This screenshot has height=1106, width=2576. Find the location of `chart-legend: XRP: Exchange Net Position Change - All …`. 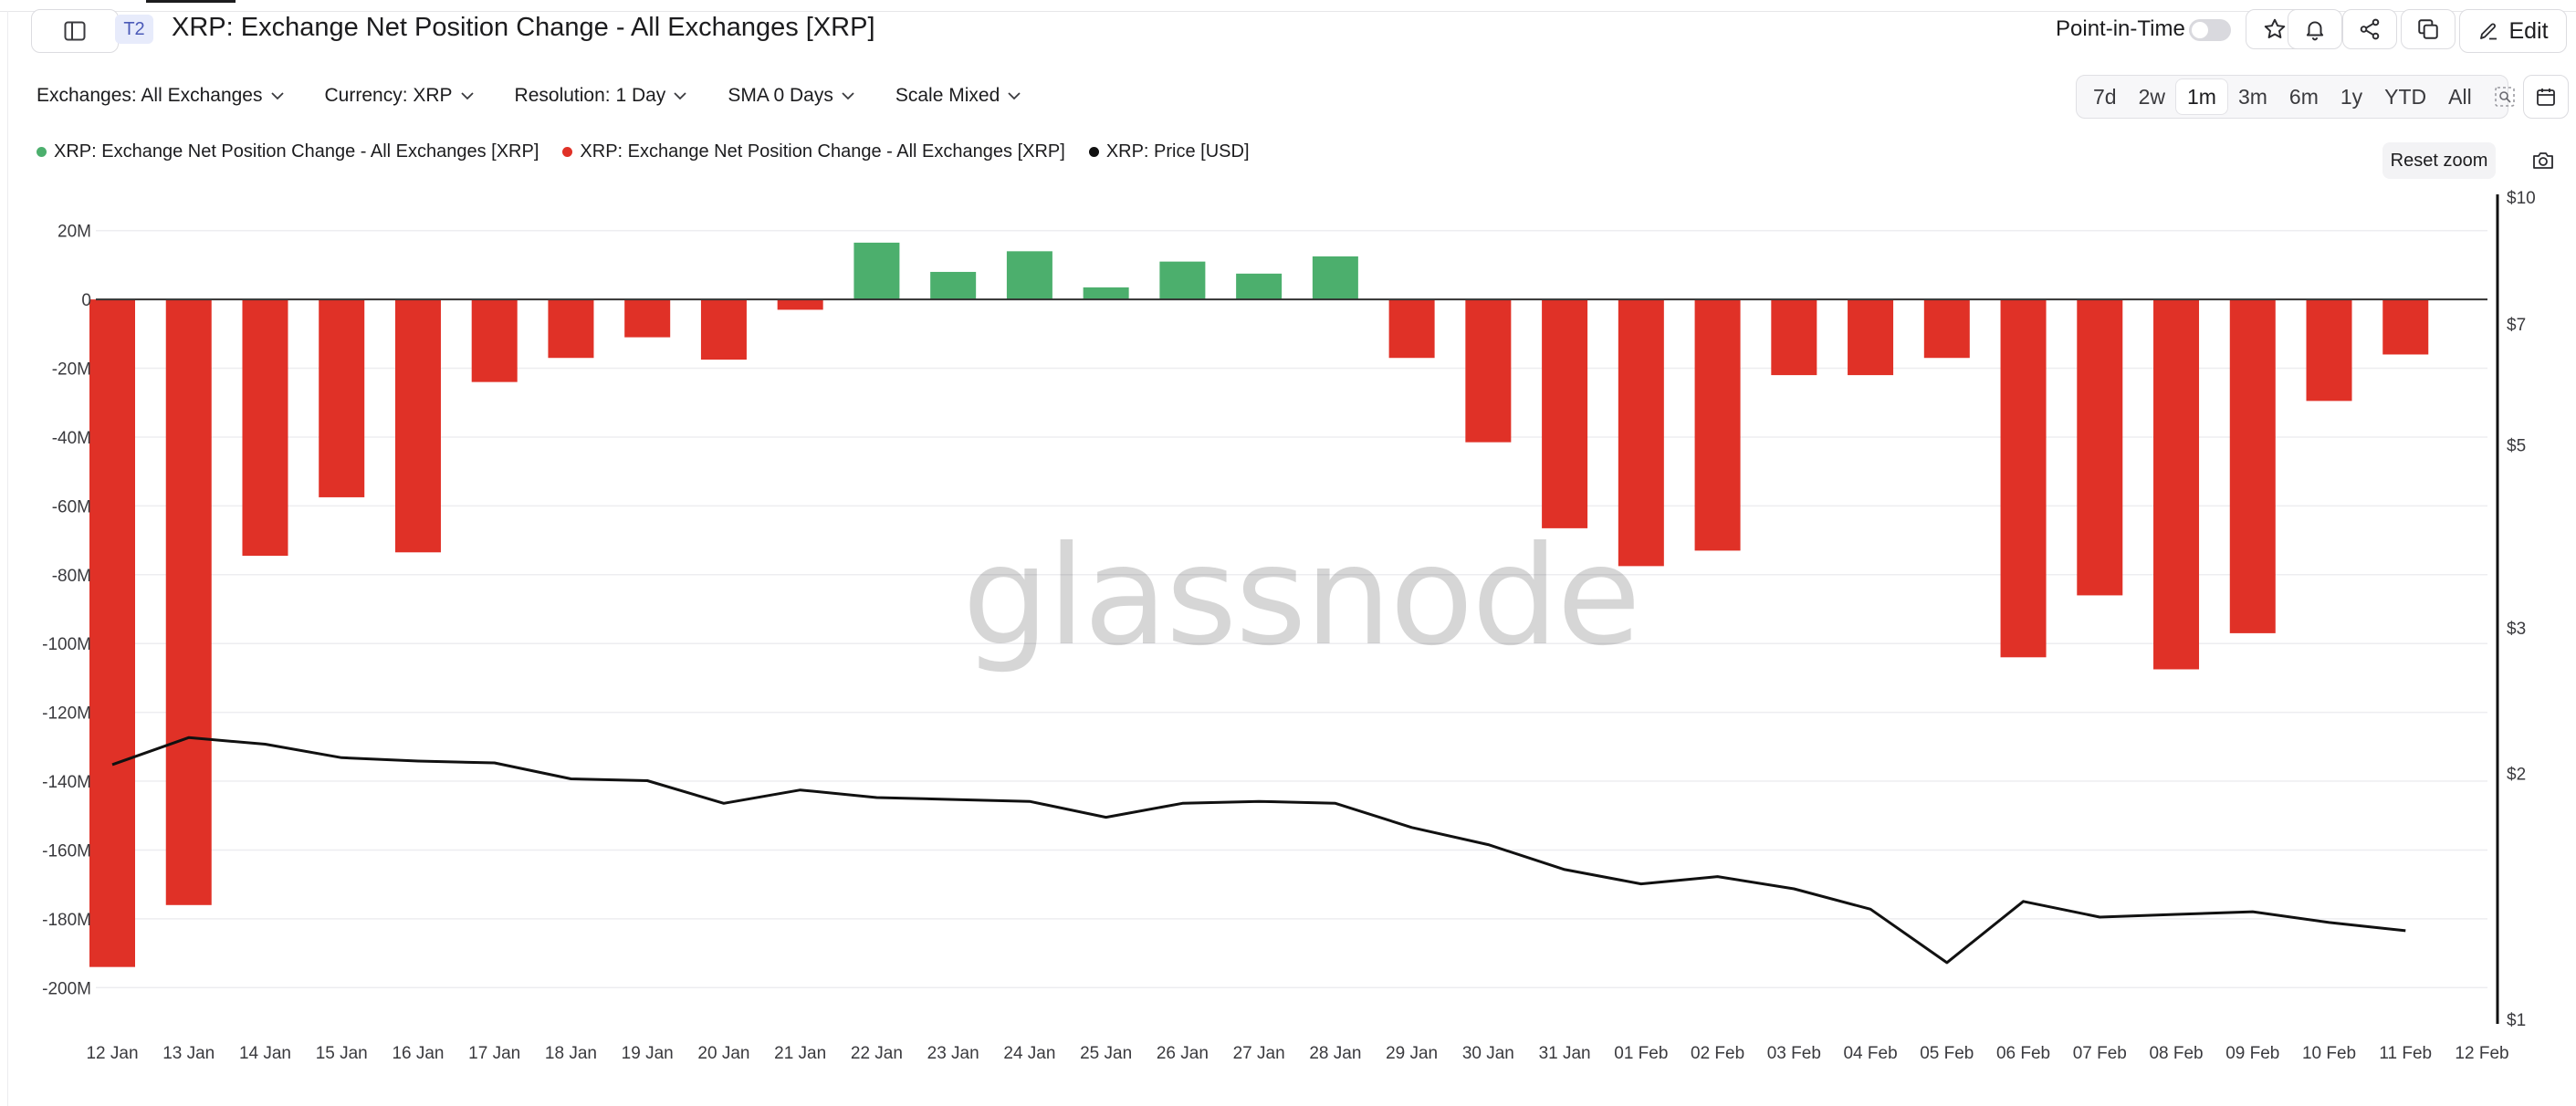

chart-legend: XRP: Exchange Net Position Change - All … is located at coordinates (643, 151).